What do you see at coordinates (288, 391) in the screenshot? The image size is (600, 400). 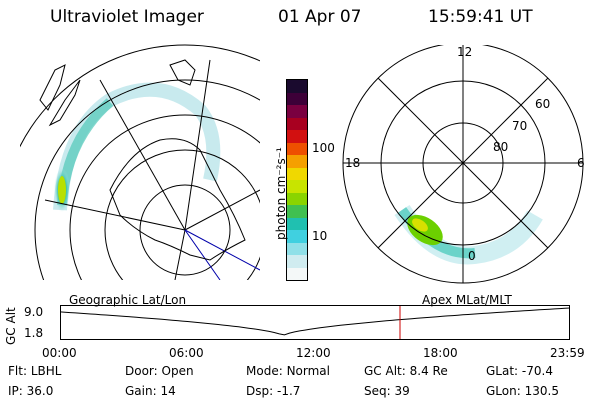 I see `field-dsp-value: -1.7` at bounding box center [288, 391].